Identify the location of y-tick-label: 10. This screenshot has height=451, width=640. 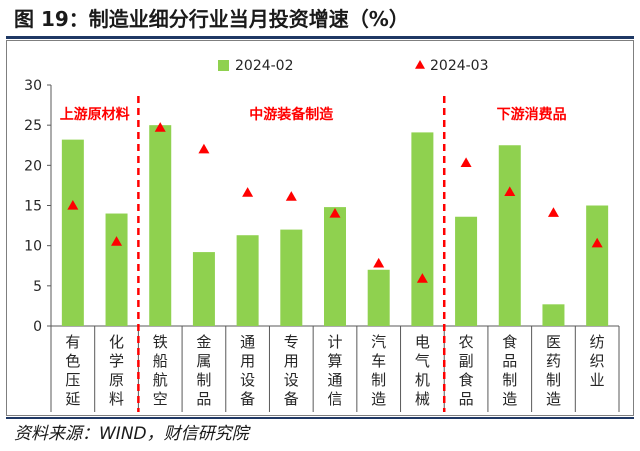
(33, 247).